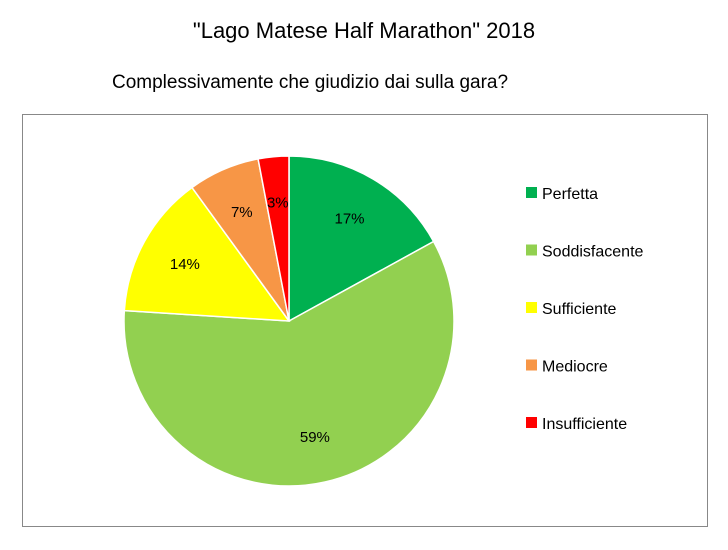  Describe the element at coordinates (185, 264) in the screenshot. I see `data-label-sufficiente: 14%` at that location.